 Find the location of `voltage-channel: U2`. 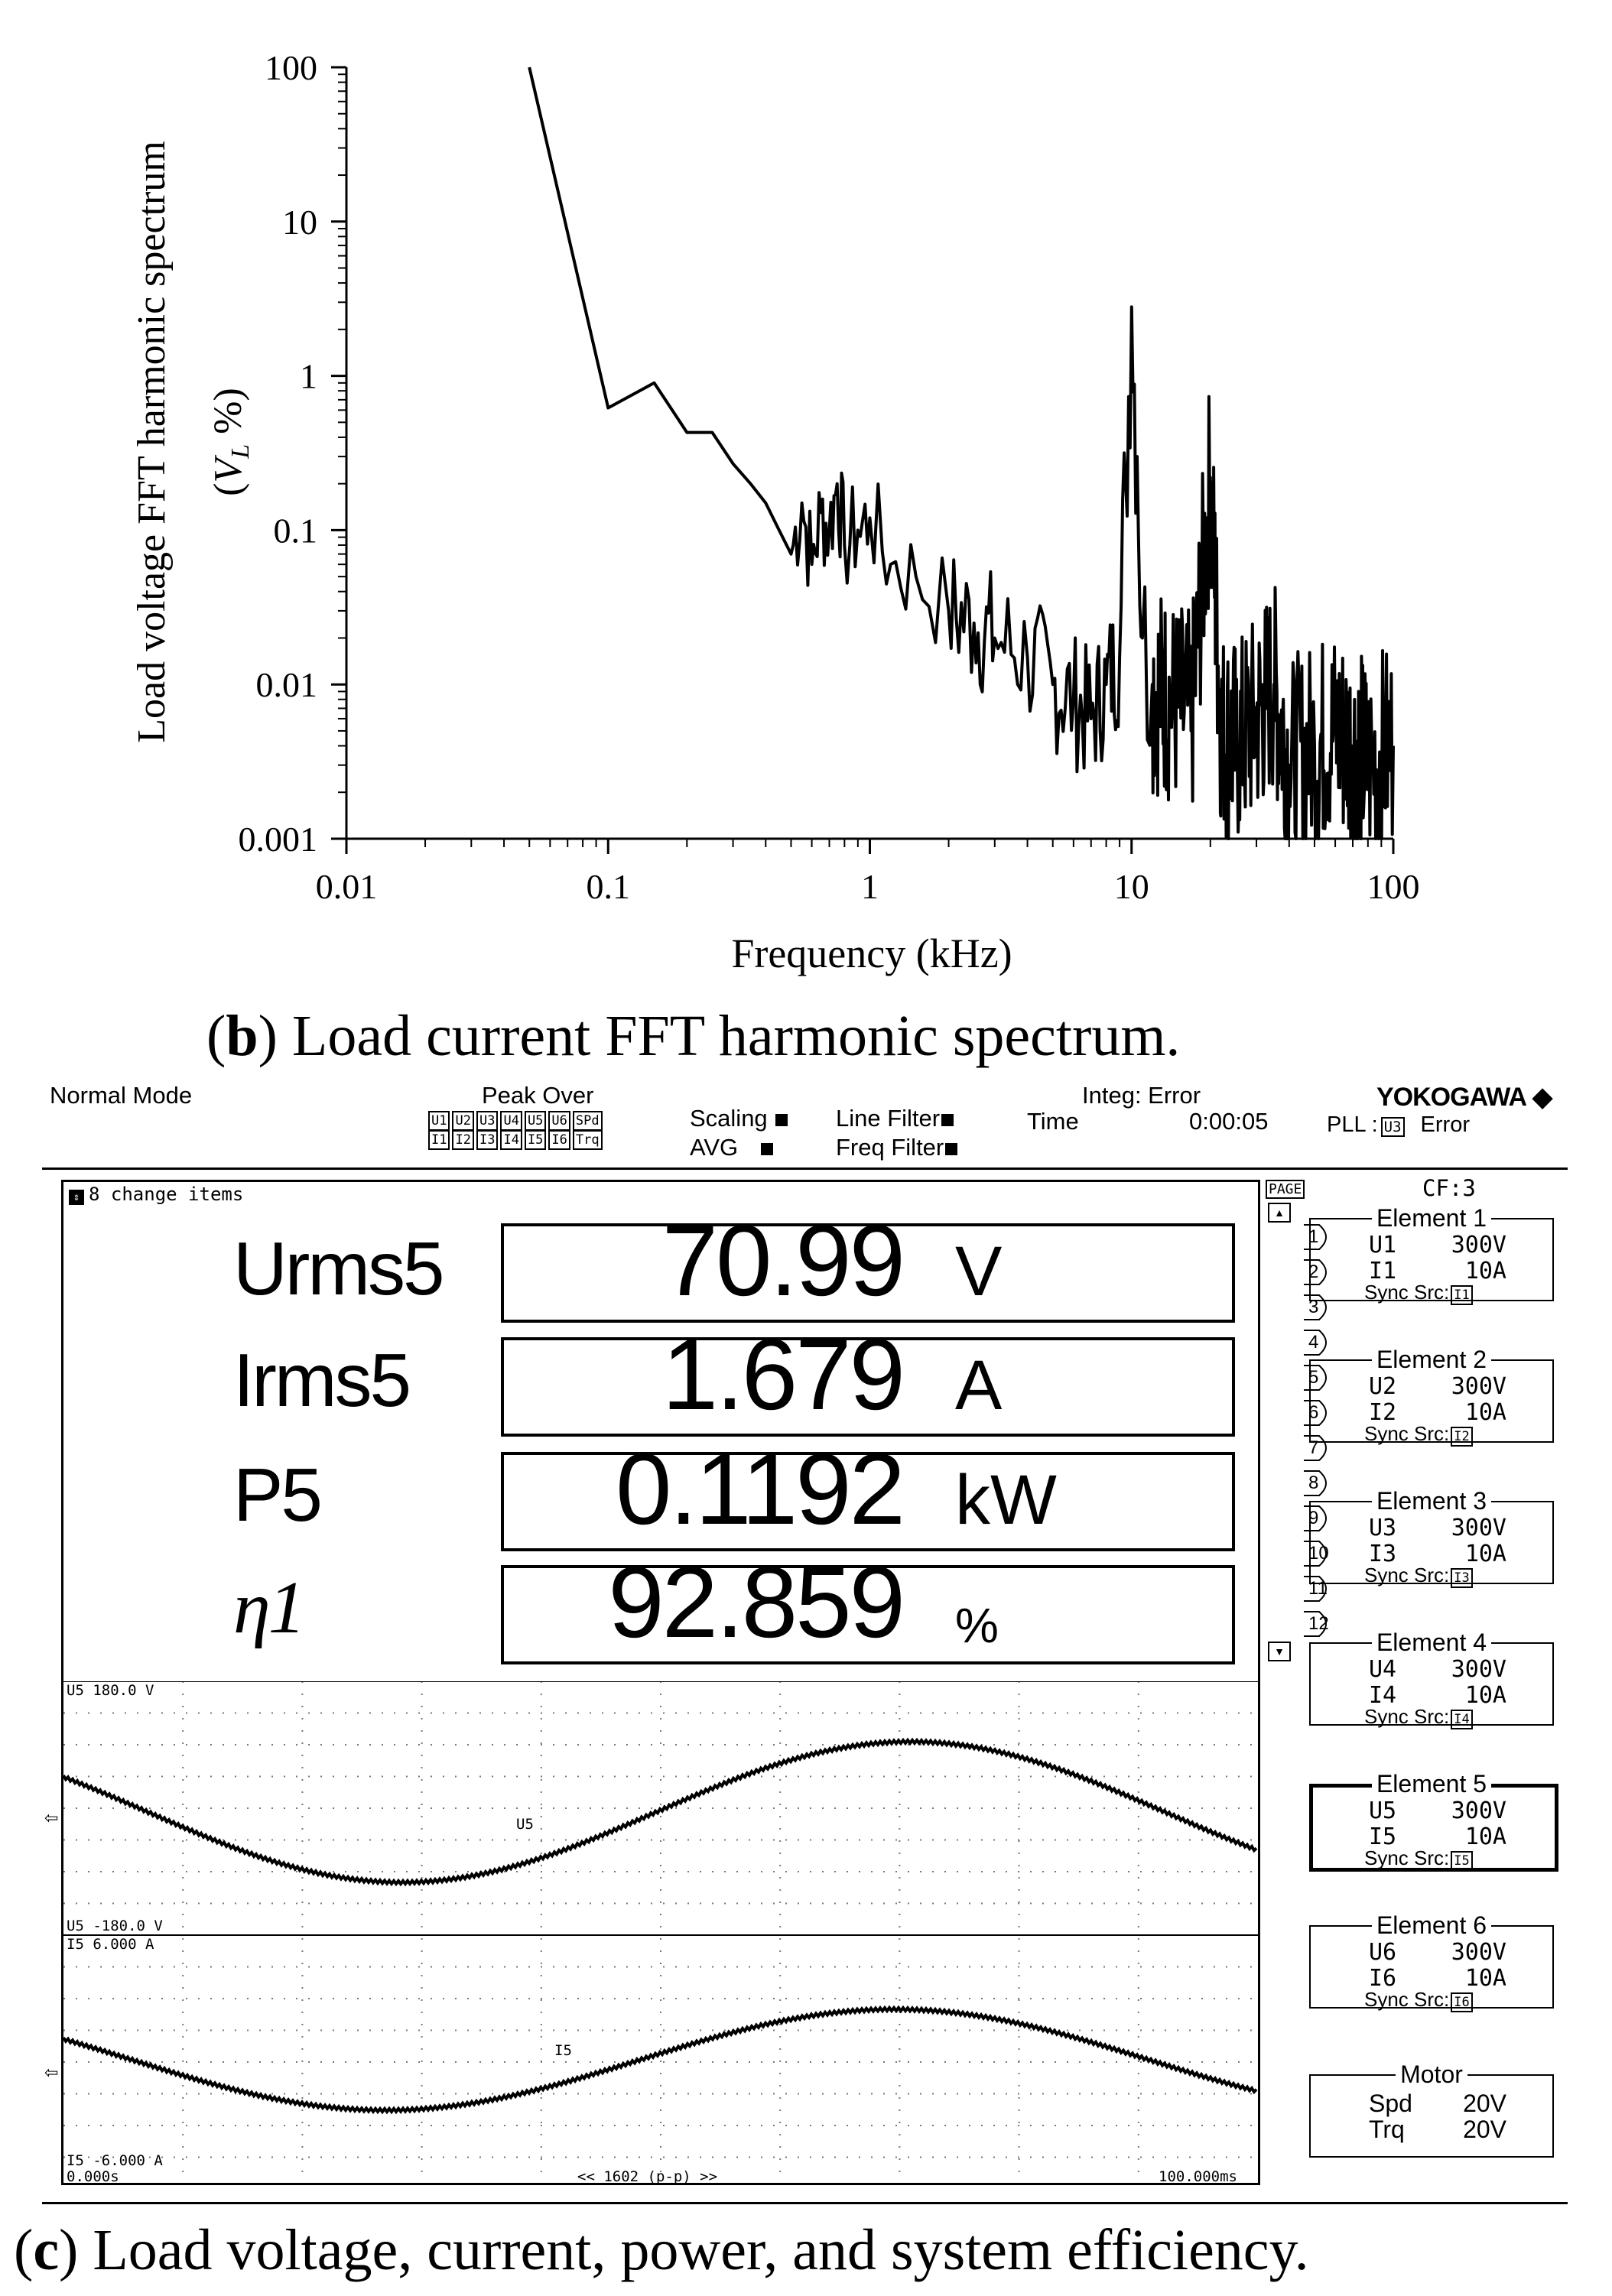

voltage-channel: U2 is located at coordinates (1383, 1386).